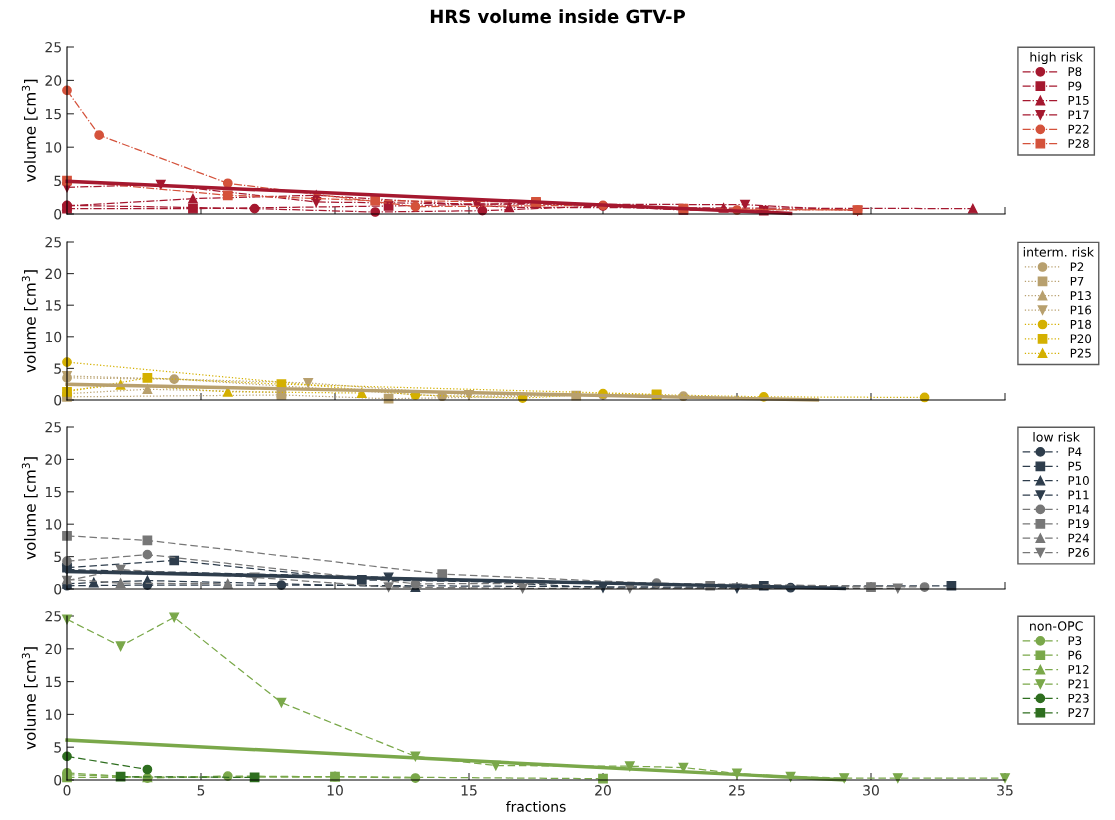 The height and width of the screenshot is (820, 1115). I want to click on x-tick-label: 10, so click(335, 790).